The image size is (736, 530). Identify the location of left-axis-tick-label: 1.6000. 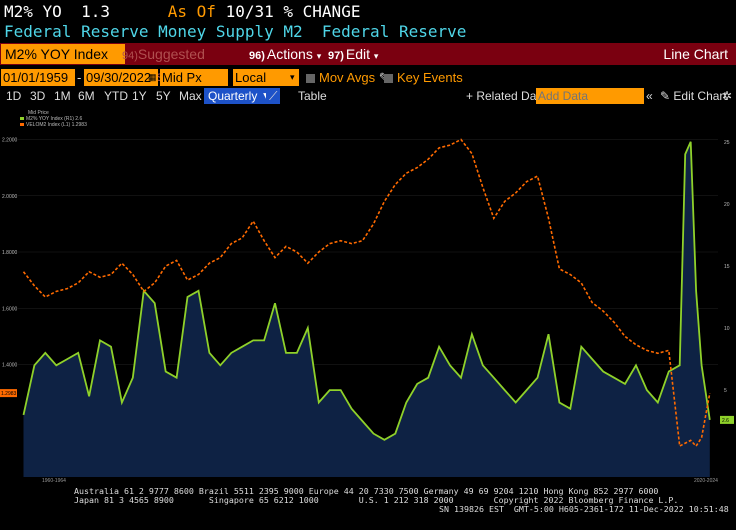
(10, 309).